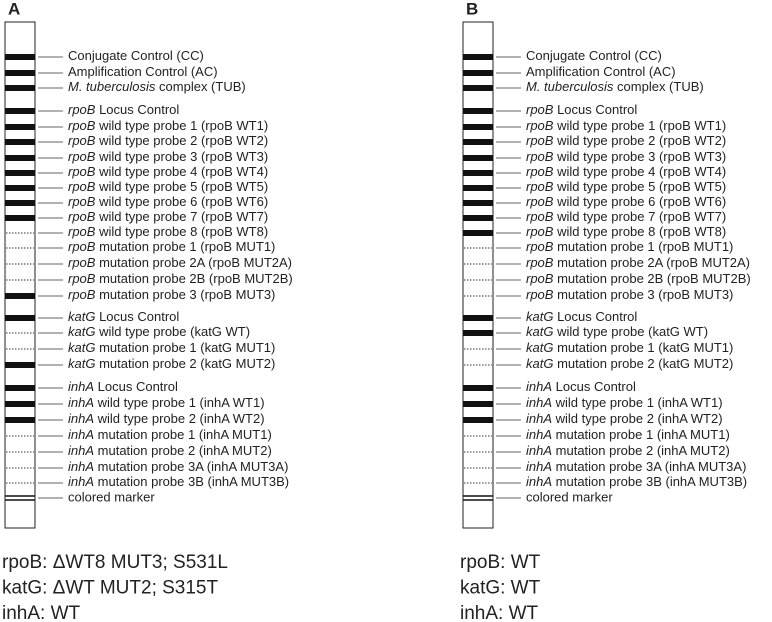 Image resolution: width=772 pixels, height=622 pixels. What do you see at coordinates (168, 140) in the screenshot?
I see `probe-label: rpoB wild type probe 2 (rpoB WT2)` at bounding box center [168, 140].